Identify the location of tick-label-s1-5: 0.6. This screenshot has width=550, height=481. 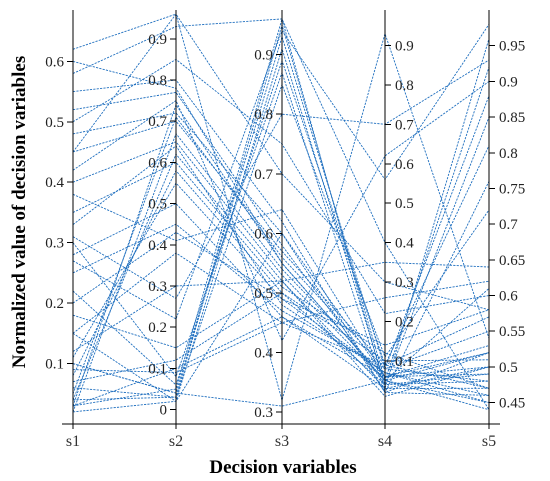
(54, 62).